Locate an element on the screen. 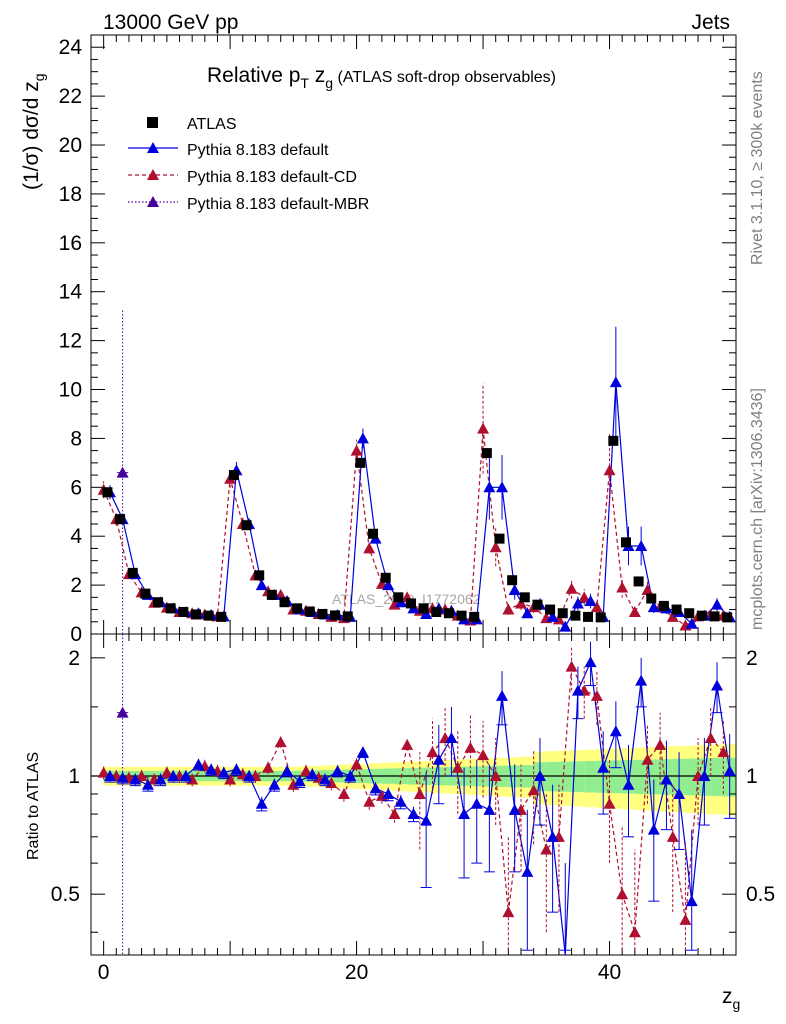 This screenshot has height=1024, width=786. legend-marker-atlas is located at coordinates (152, 122).